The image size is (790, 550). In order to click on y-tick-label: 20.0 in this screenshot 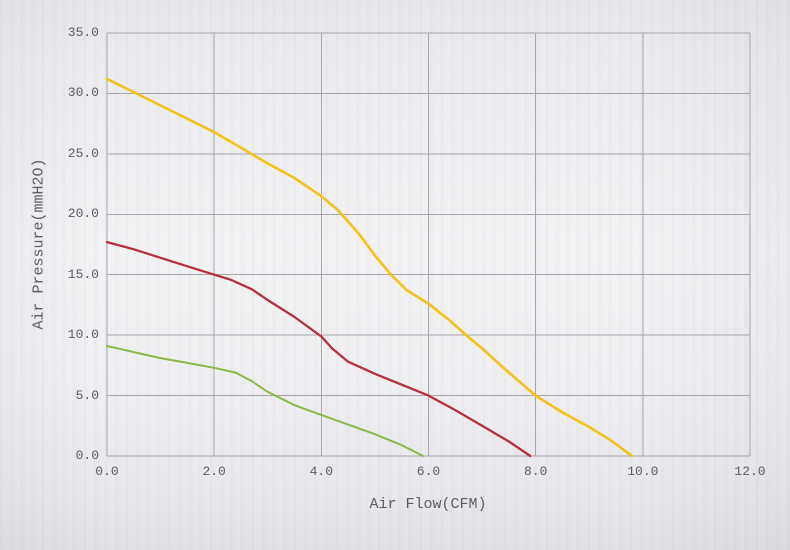, I will do `click(83, 214)`.